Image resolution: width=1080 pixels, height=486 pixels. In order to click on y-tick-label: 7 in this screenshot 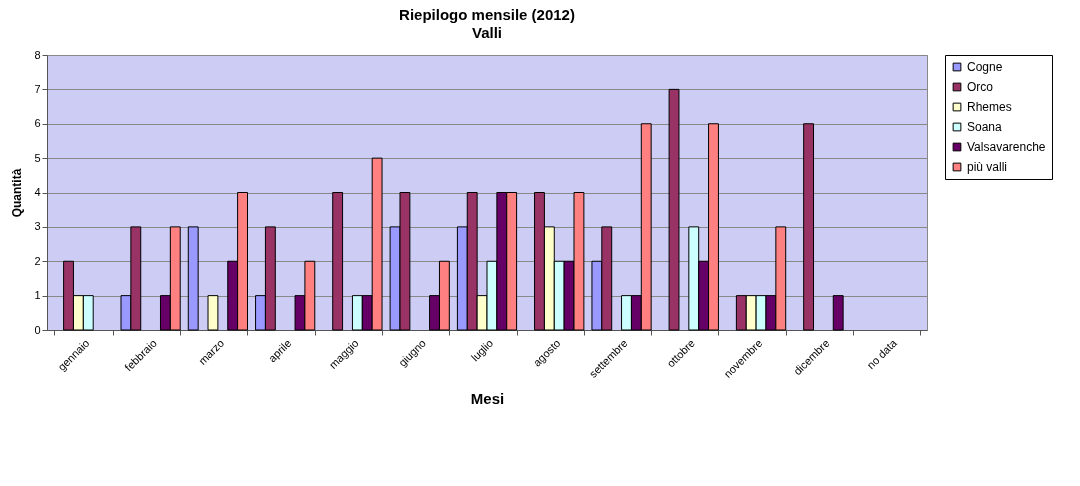, I will do `click(37, 88)`.